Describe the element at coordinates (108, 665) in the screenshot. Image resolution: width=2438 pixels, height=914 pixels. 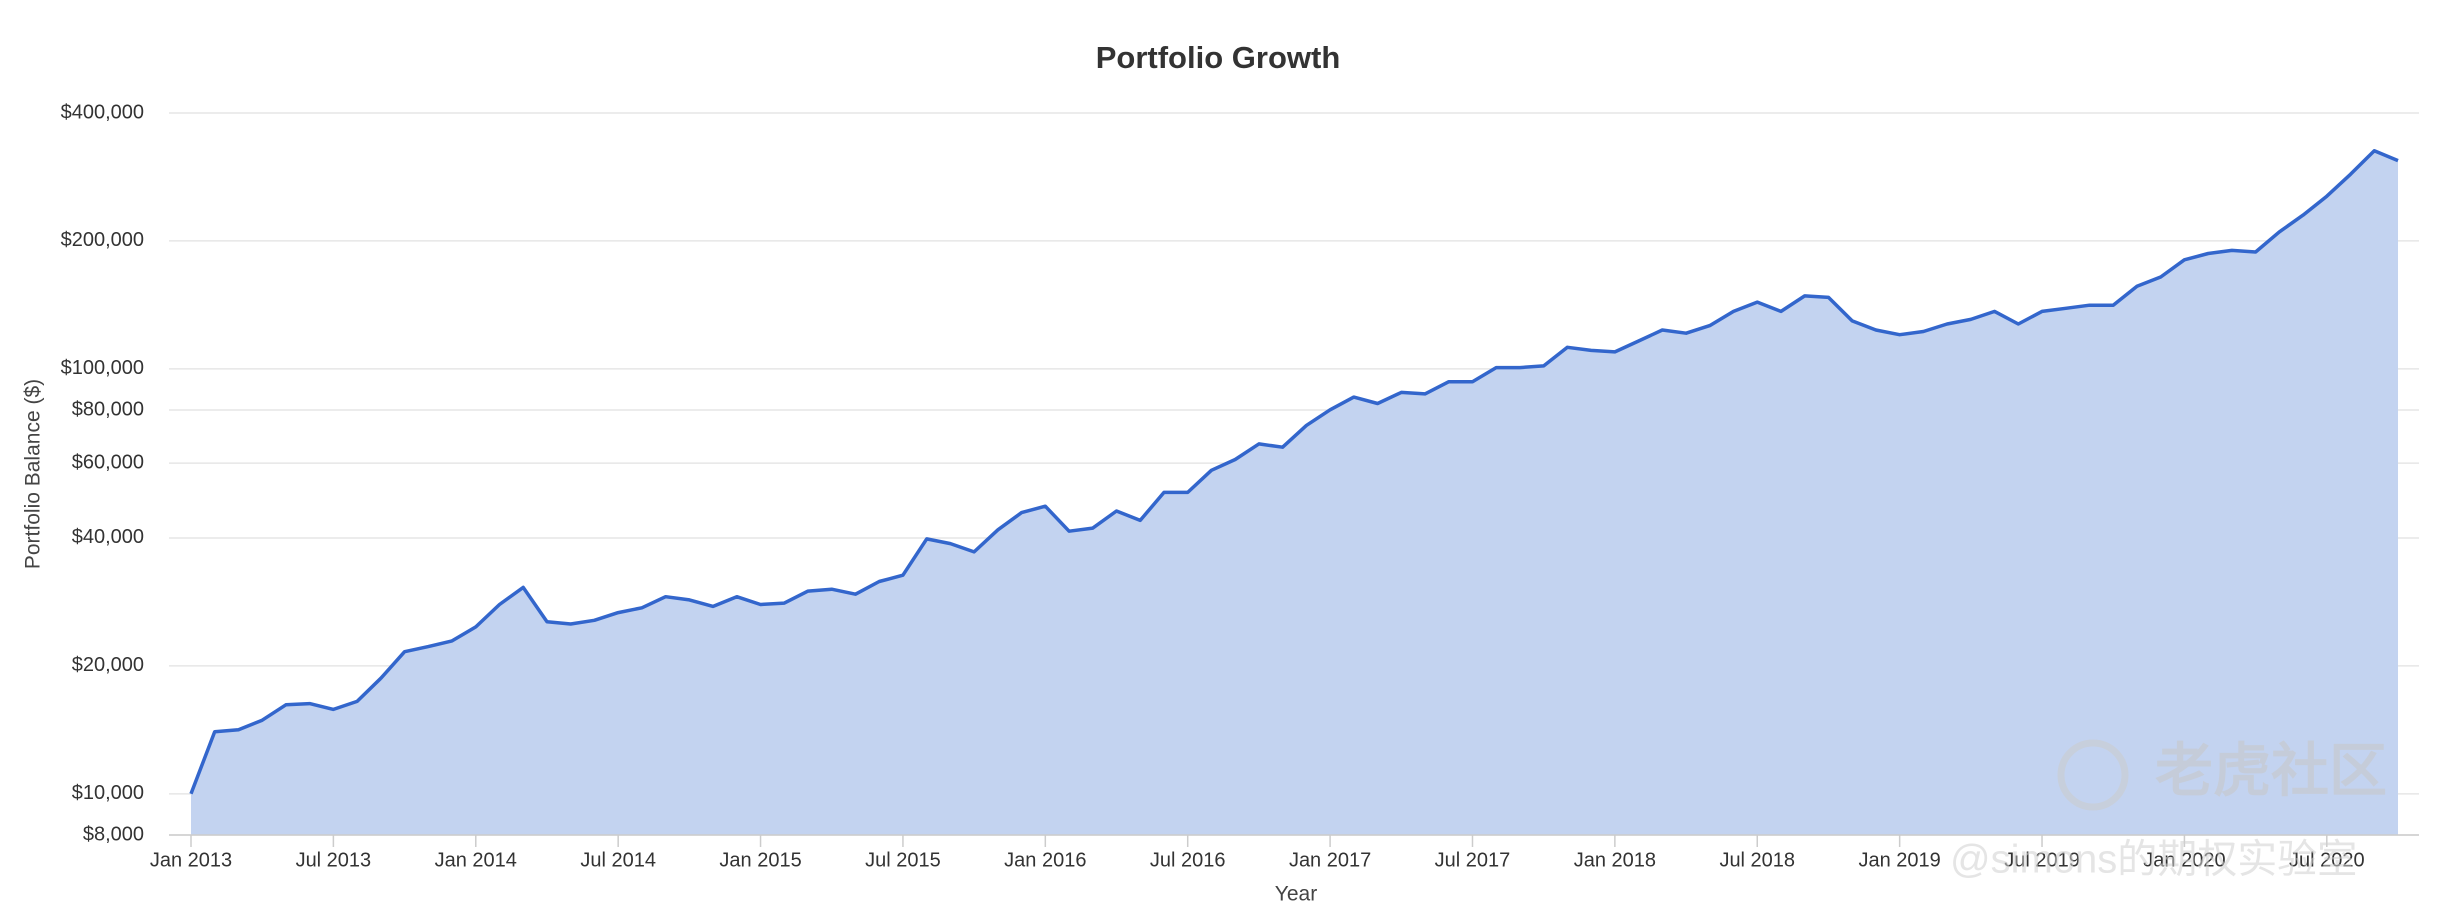
I see `y-tick-label: $20,000` at that location.